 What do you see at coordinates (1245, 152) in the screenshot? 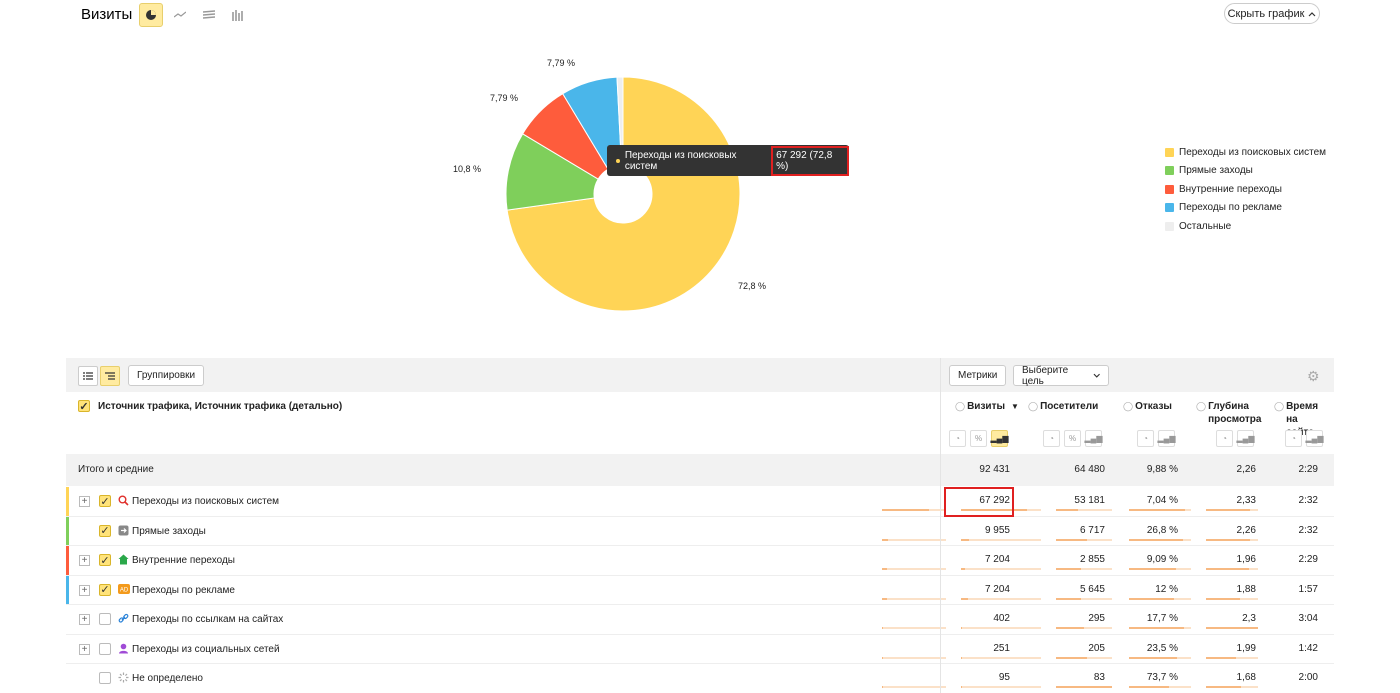
I see `legend-item-search: Переходы из поисковых систем` at bounding box center [1245, 152].